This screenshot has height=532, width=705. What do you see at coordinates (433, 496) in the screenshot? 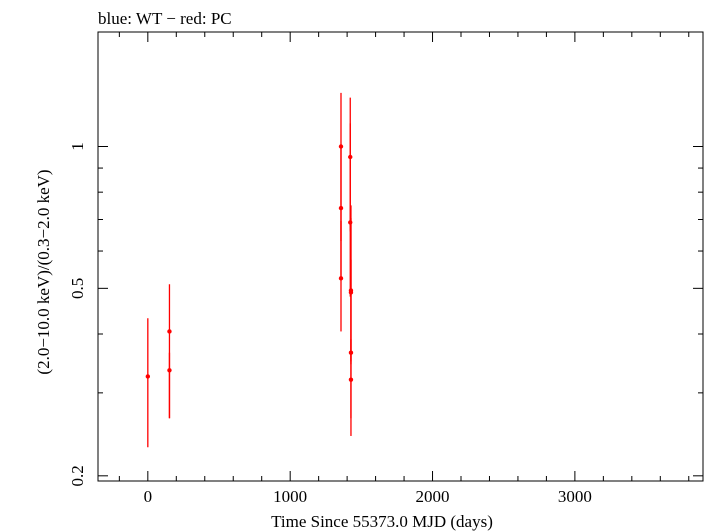
I see `x-tick-label: 2000` at bounding box center [433, 496].